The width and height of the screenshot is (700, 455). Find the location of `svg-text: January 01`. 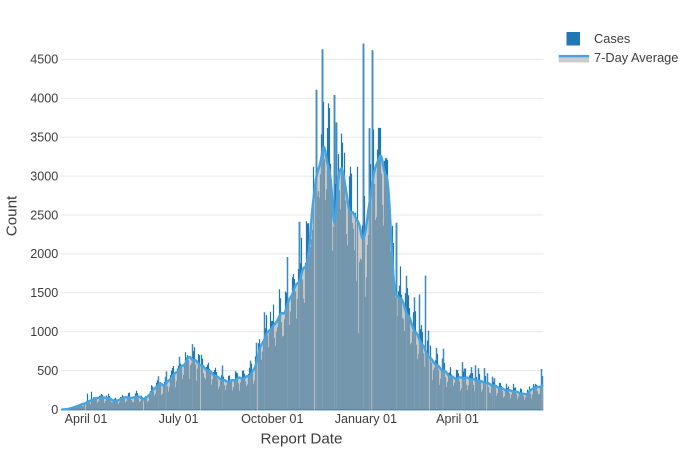

svg-text: January 01 is located at coordinates (366, 419).